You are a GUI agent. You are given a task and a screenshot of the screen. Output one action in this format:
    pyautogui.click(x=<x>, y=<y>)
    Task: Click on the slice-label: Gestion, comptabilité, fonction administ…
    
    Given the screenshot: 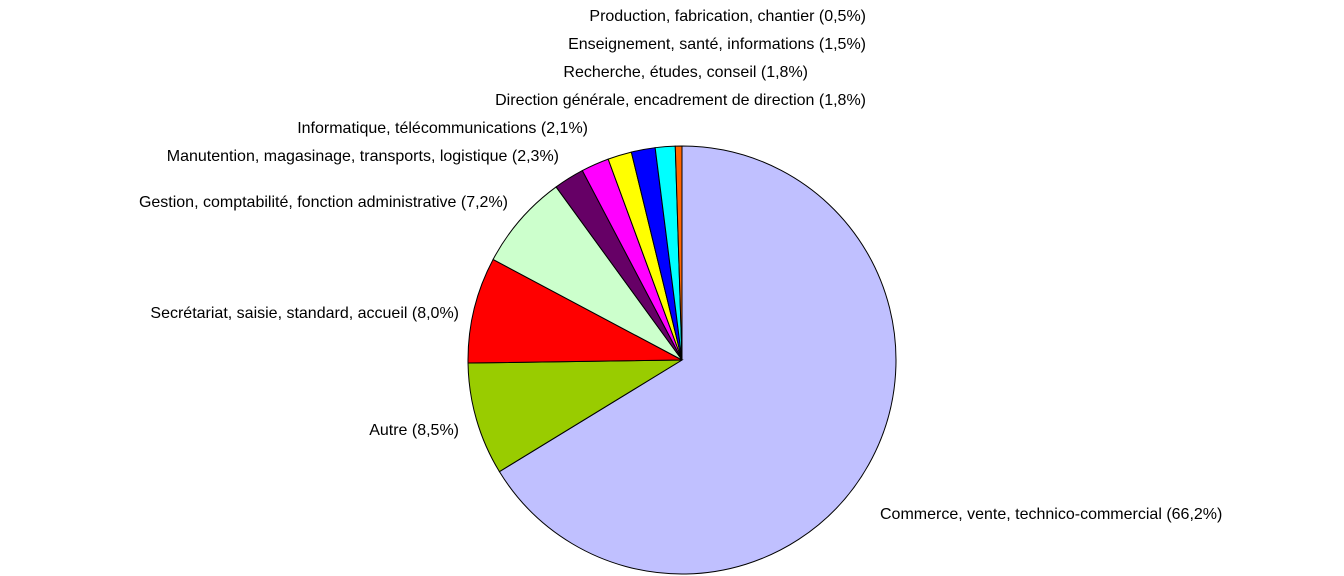 What is the action you would take?
    pyautogui.click(x=323, y=202)
    